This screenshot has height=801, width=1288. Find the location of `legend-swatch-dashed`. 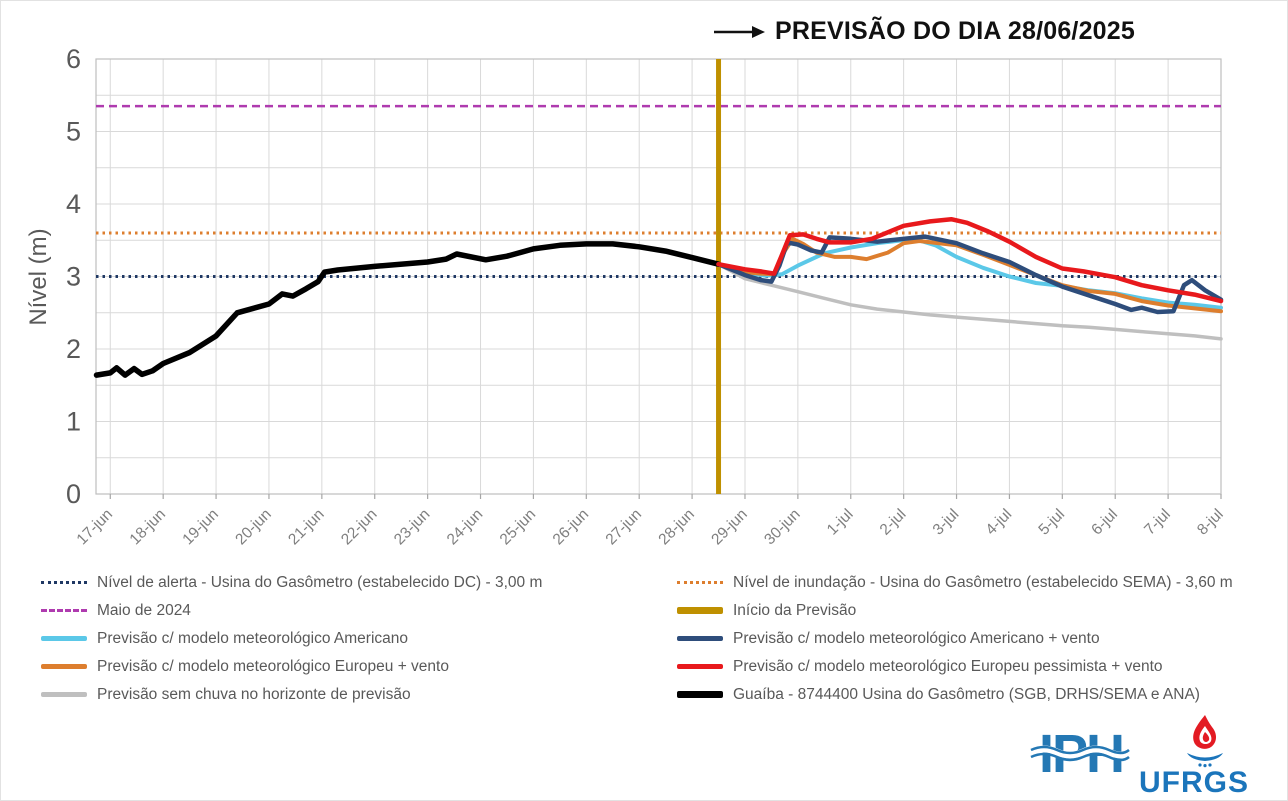

legend-swatch-dashed is located at coordinates (64, 610).